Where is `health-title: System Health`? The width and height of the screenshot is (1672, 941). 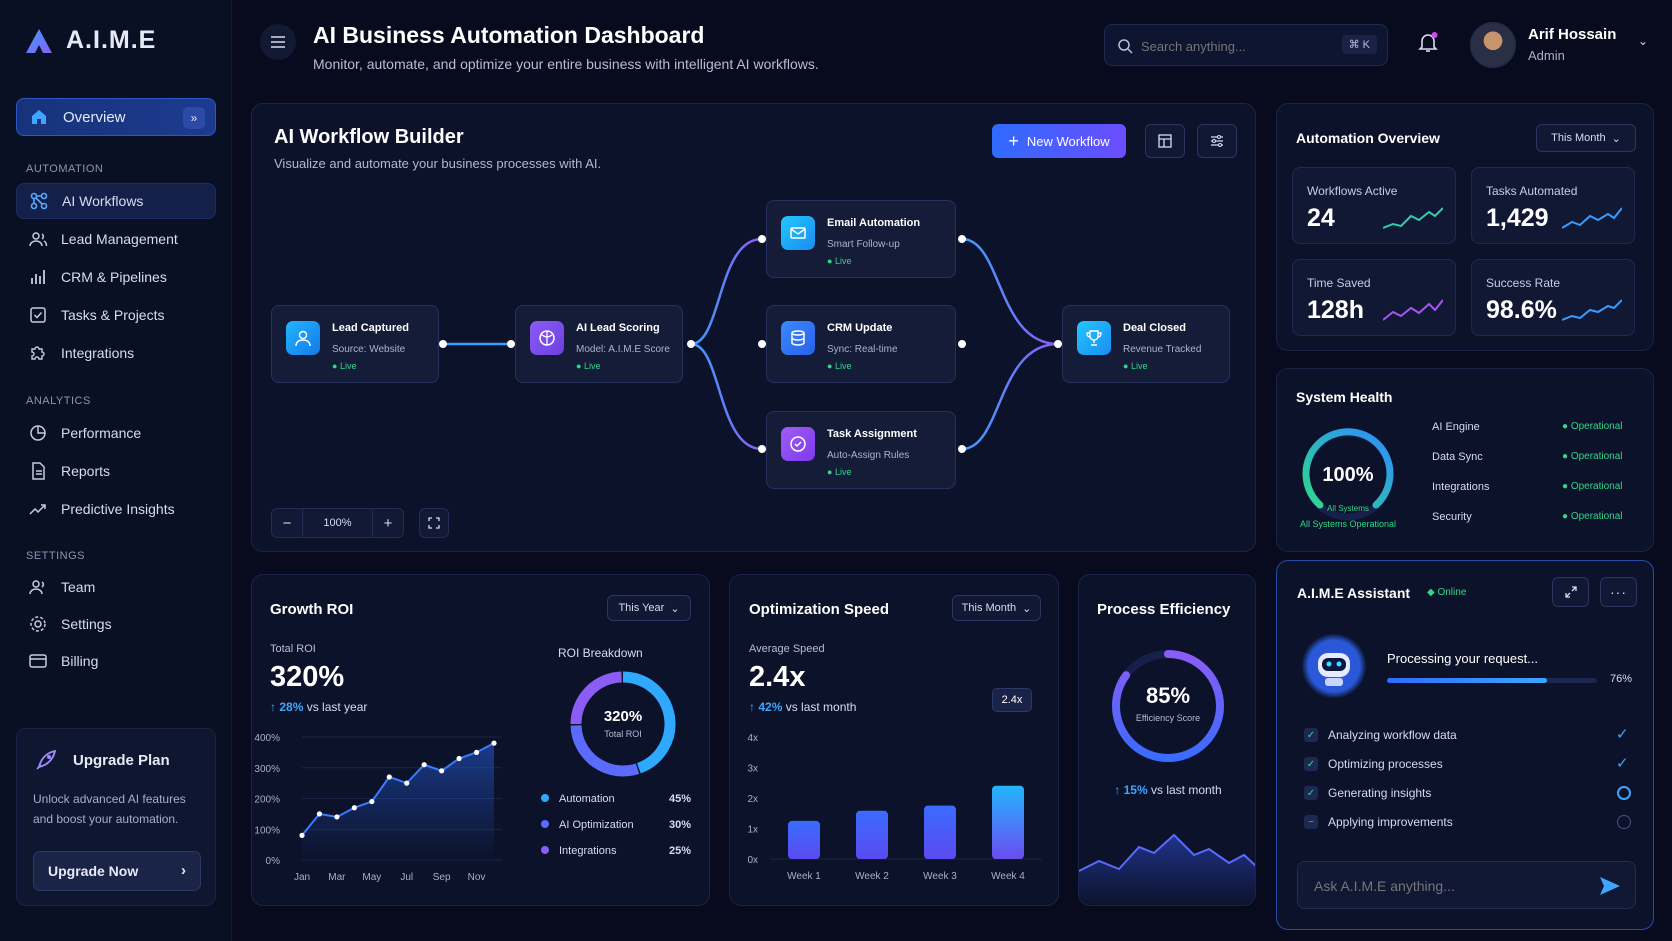
health-title: System Health is located at coordinates (1344, 397).